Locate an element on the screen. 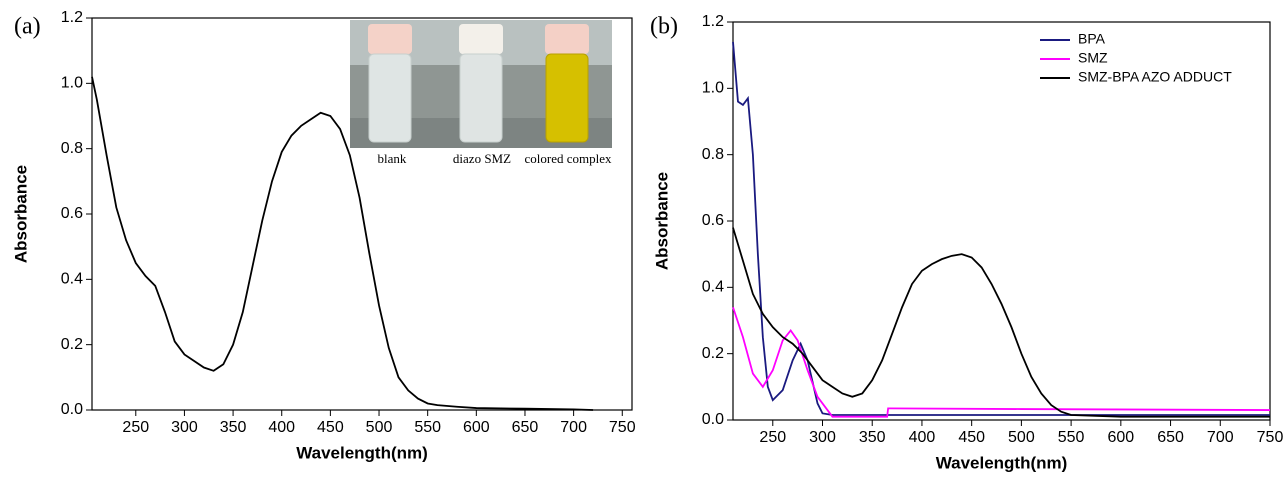  inset-photo: blank diazo SMZ colored complex is located at coordinates (481, 93).